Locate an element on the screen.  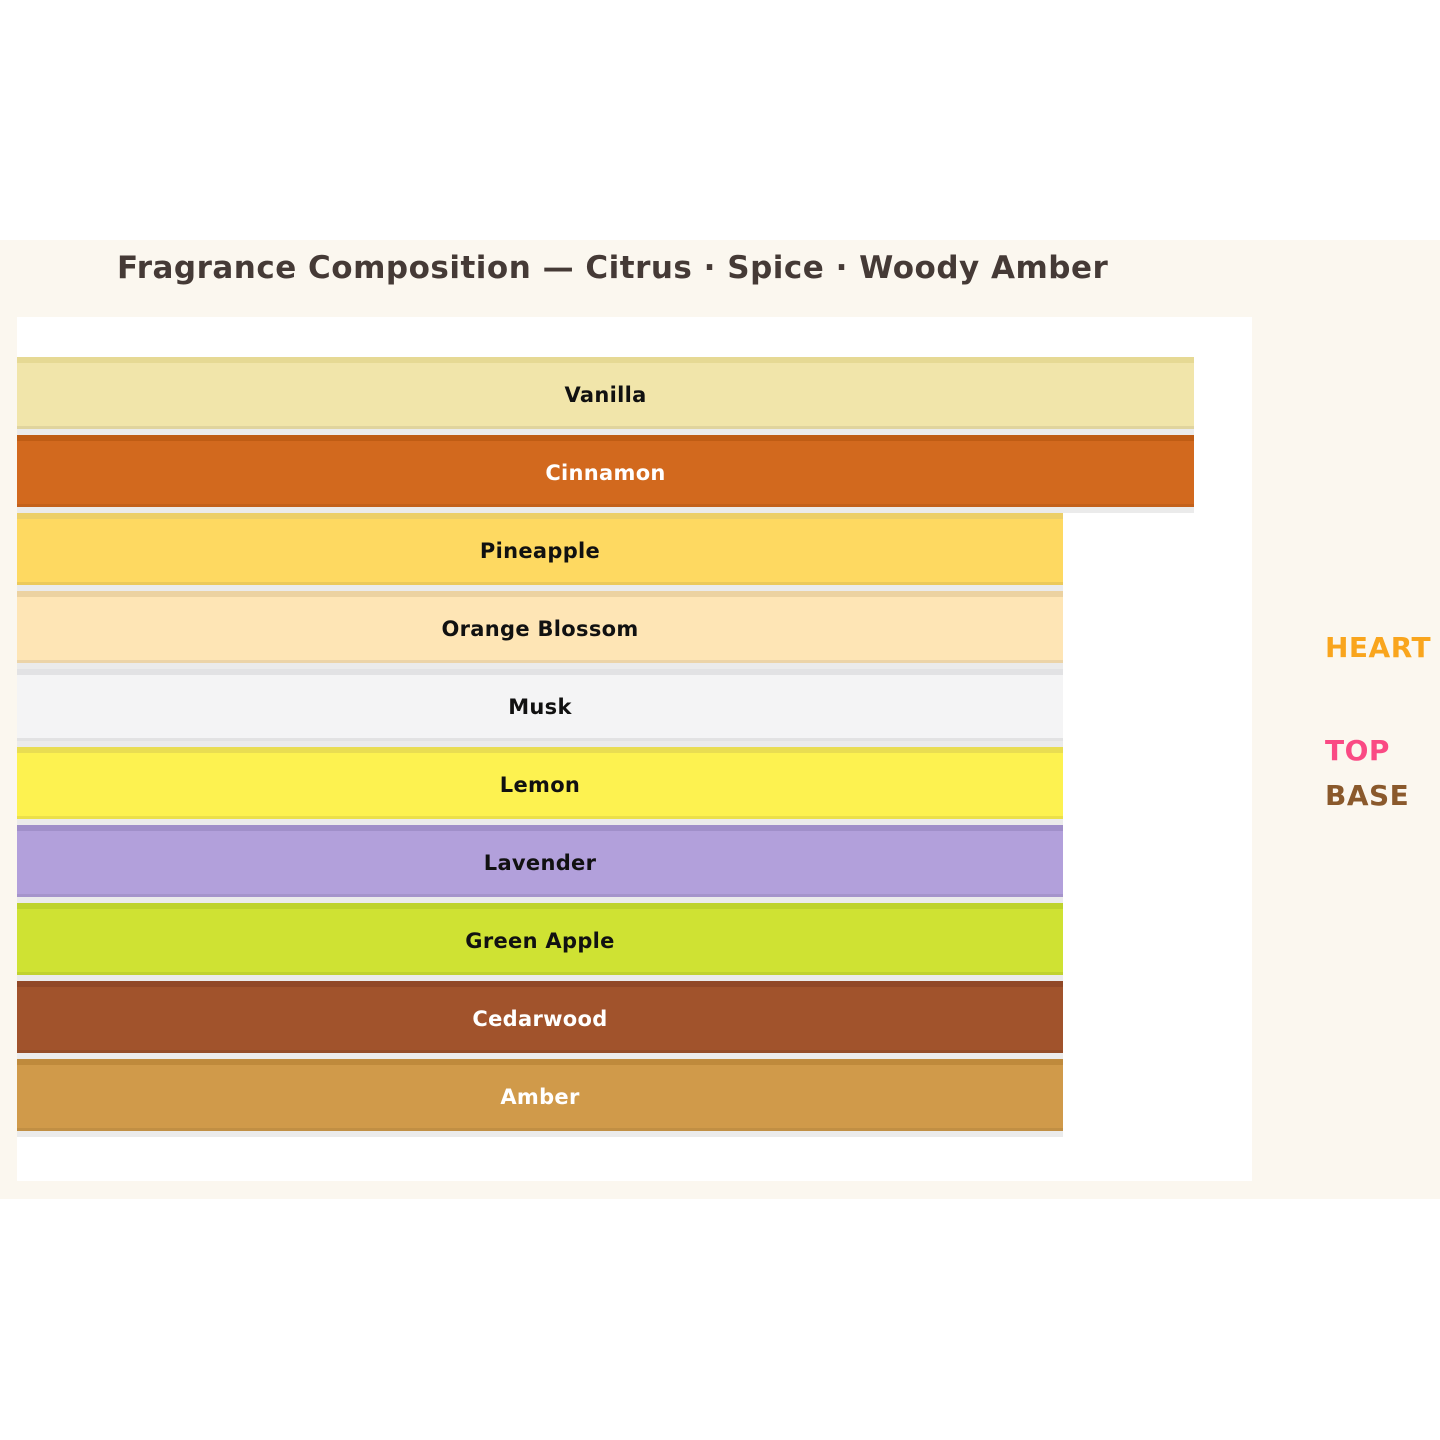
bar-lavender: Lavender is located at coordinates (540, 861).